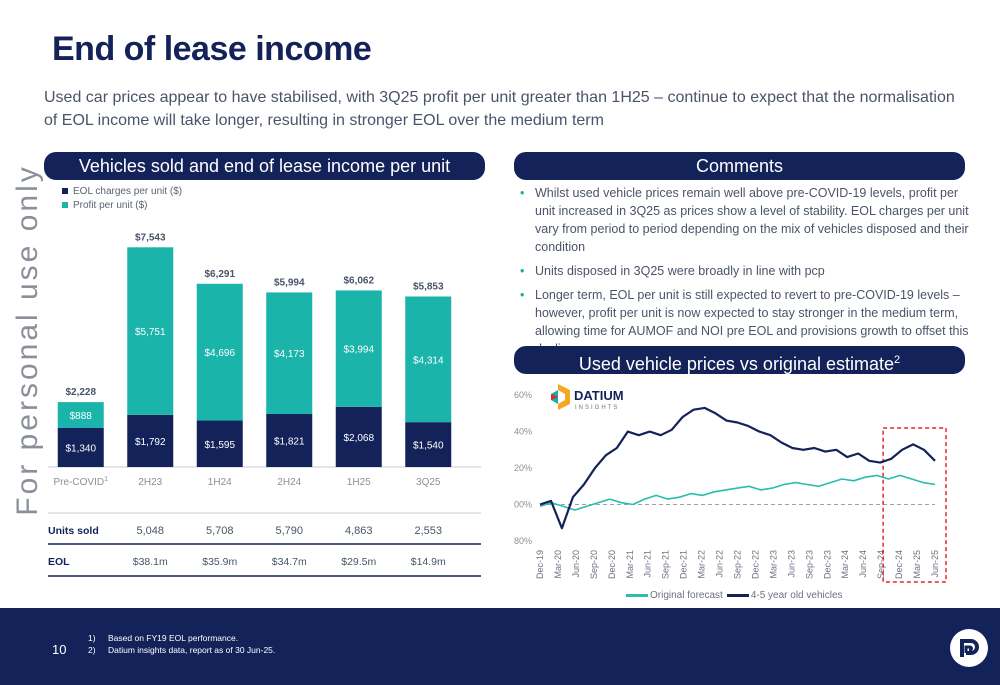 The image size is (1000, 685). What do you see at coordinates (150, 237) in the screenshot?
I see `bar-total-label: $7,543` at bounding box center [150, 237].